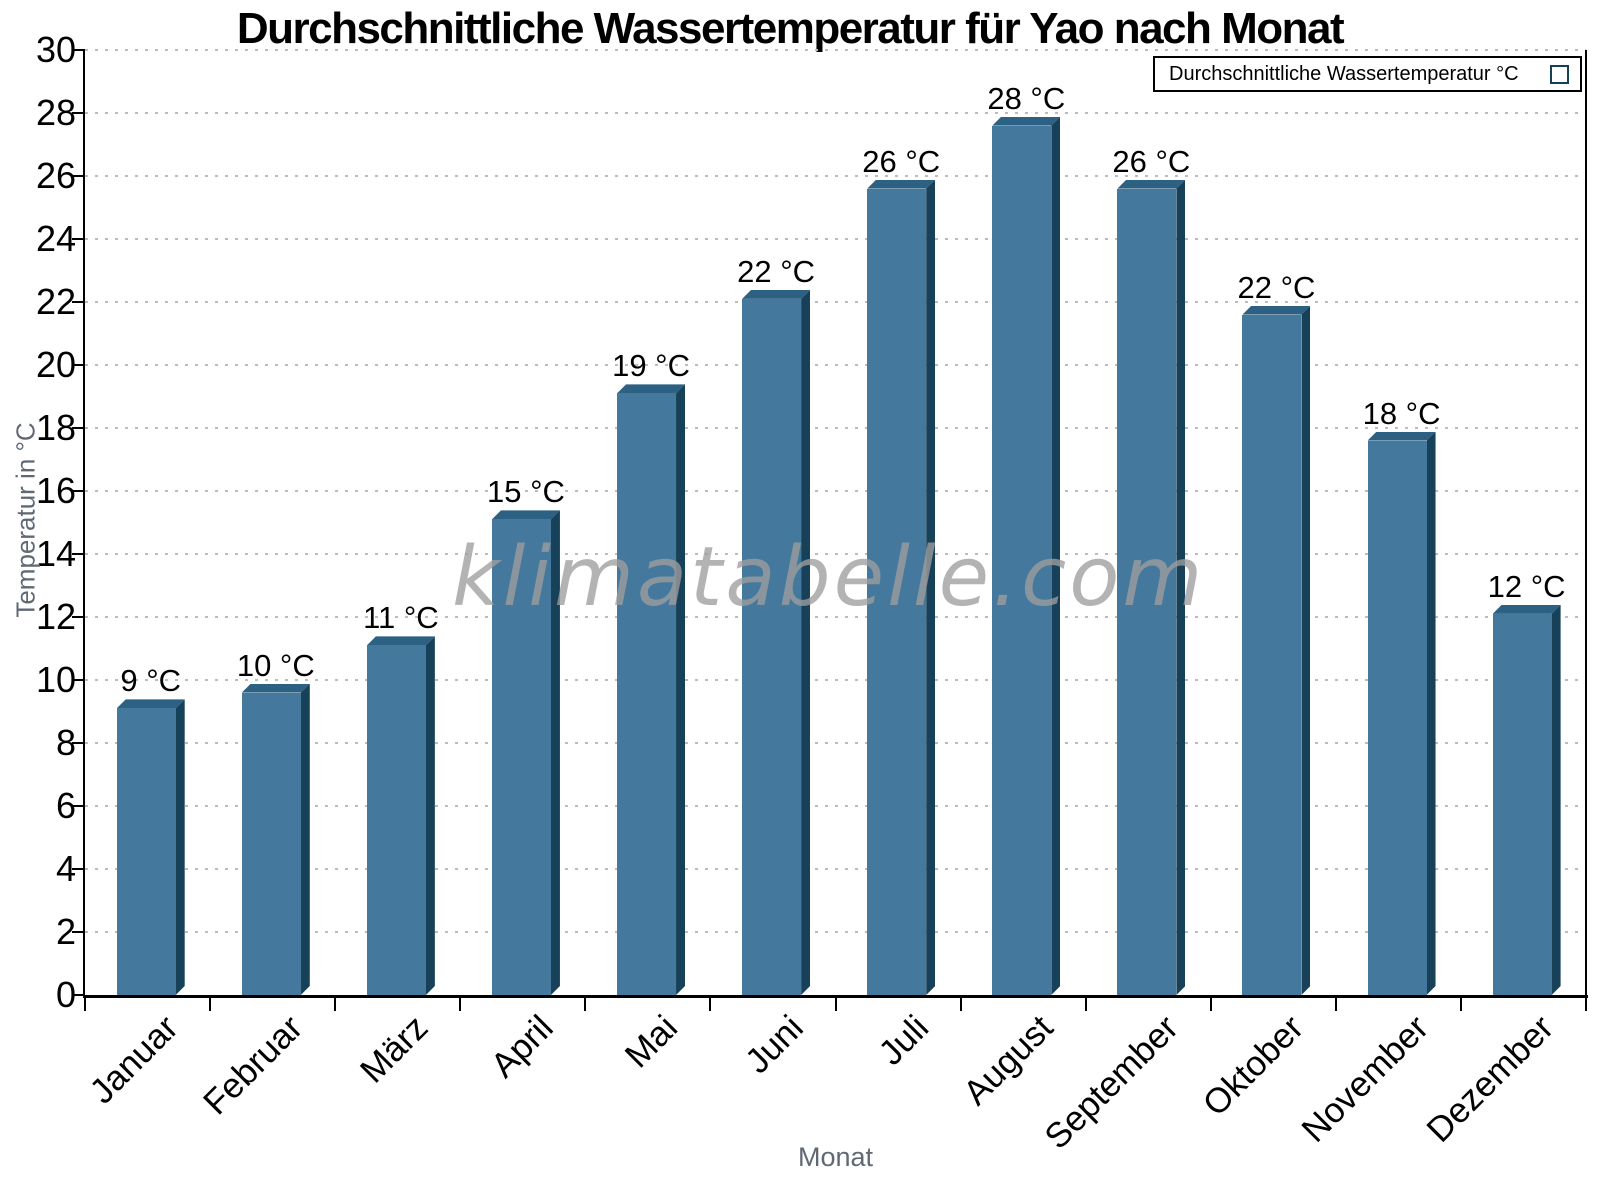 This screenshot has height=1200, width=1600. I want to click on legend: Durchschnittliche Wassertemperatur °C, so click(1367, 74).